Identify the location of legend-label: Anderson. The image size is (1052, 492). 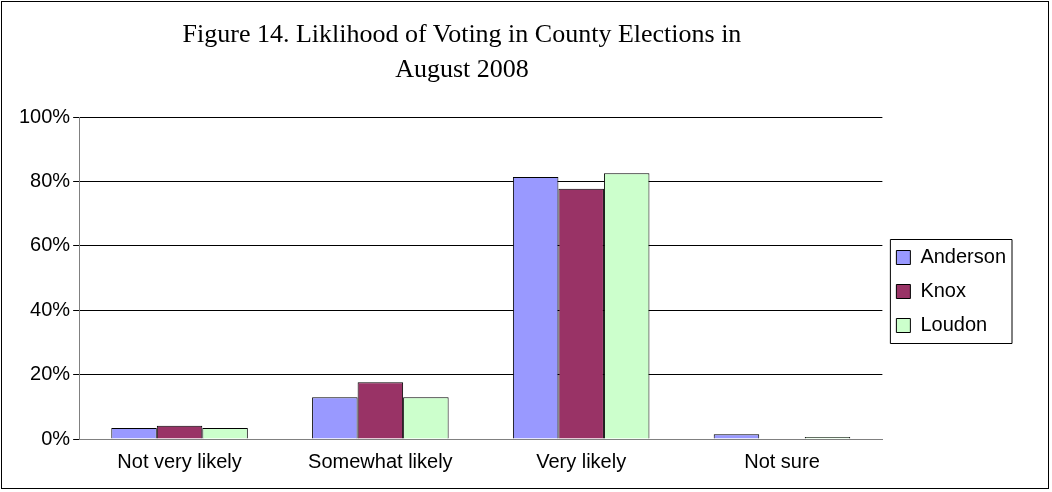
(963, 256).